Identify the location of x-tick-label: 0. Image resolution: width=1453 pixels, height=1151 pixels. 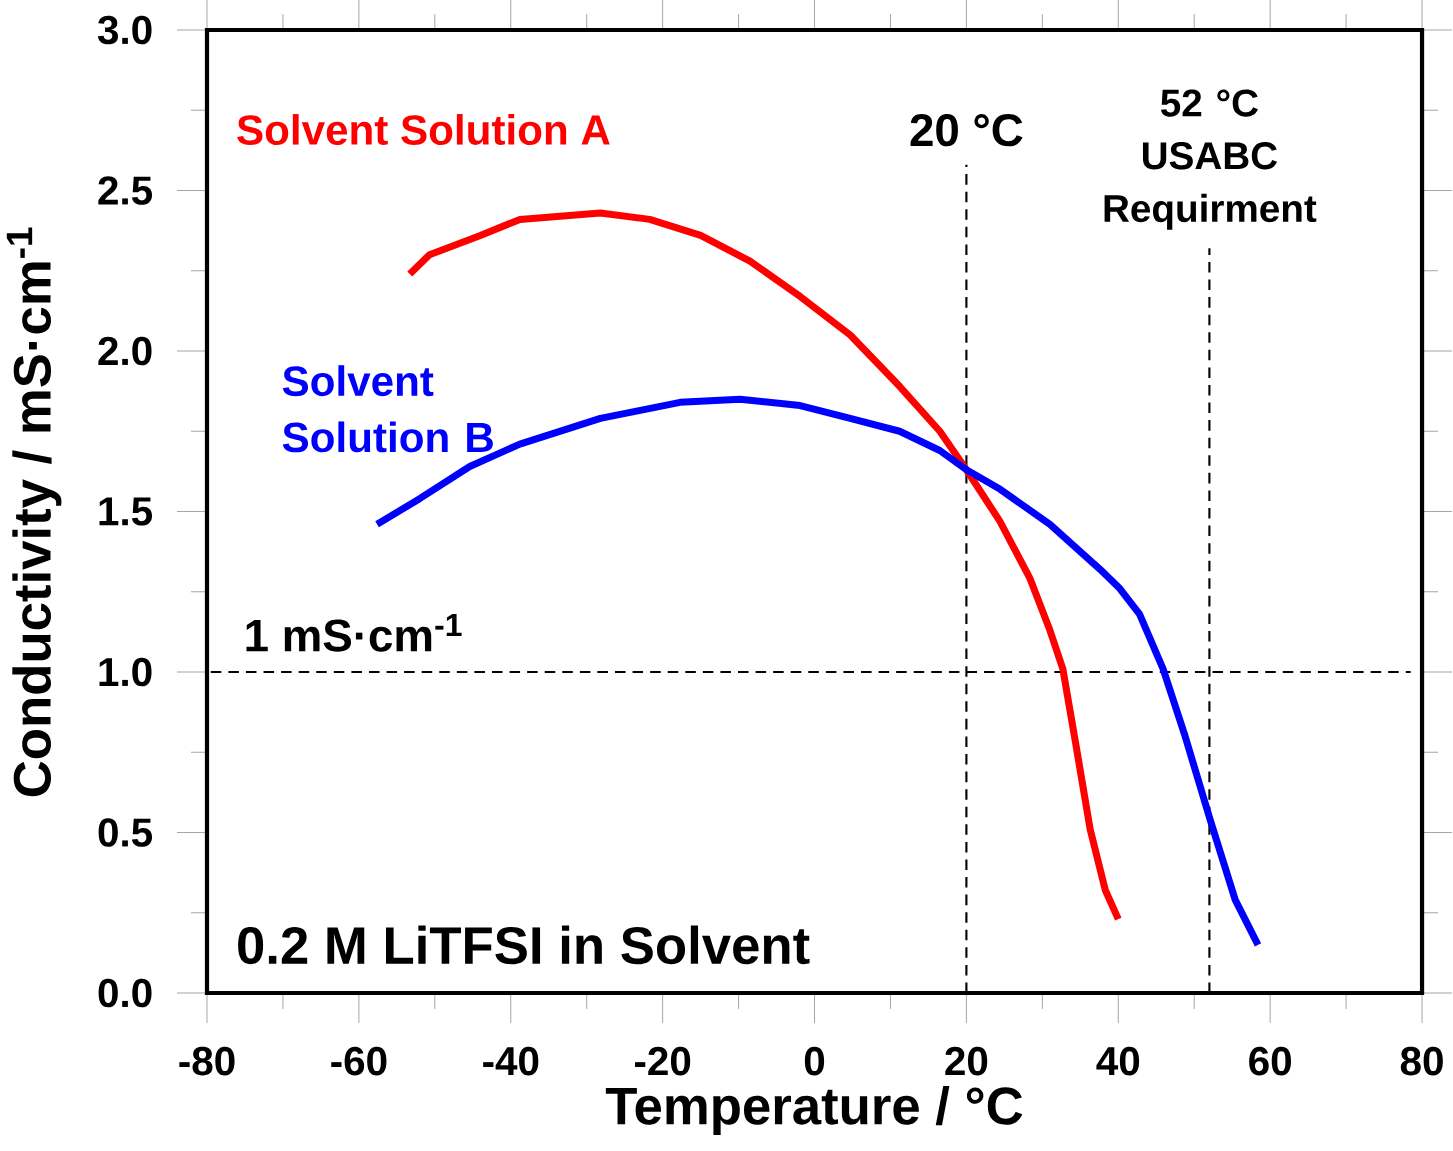
(814, 1061).